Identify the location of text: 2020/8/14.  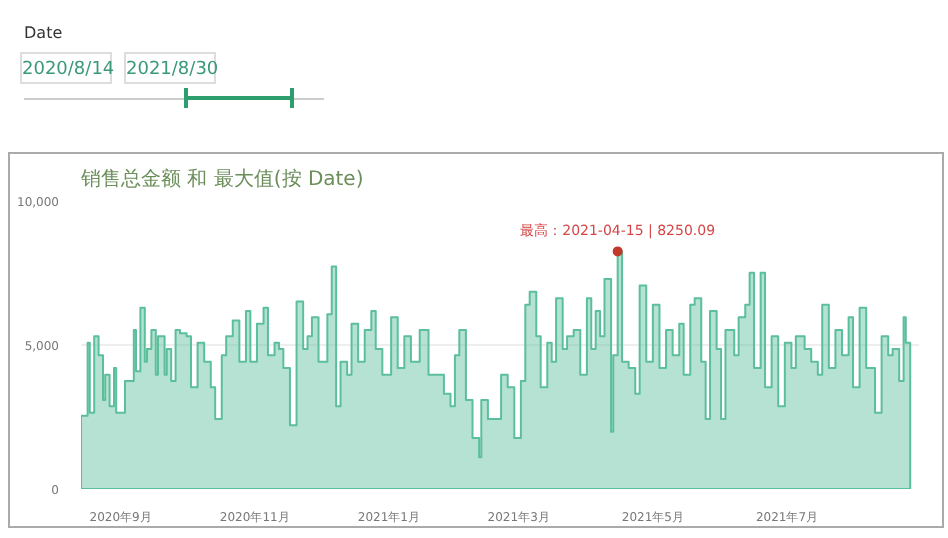
(67, 68).